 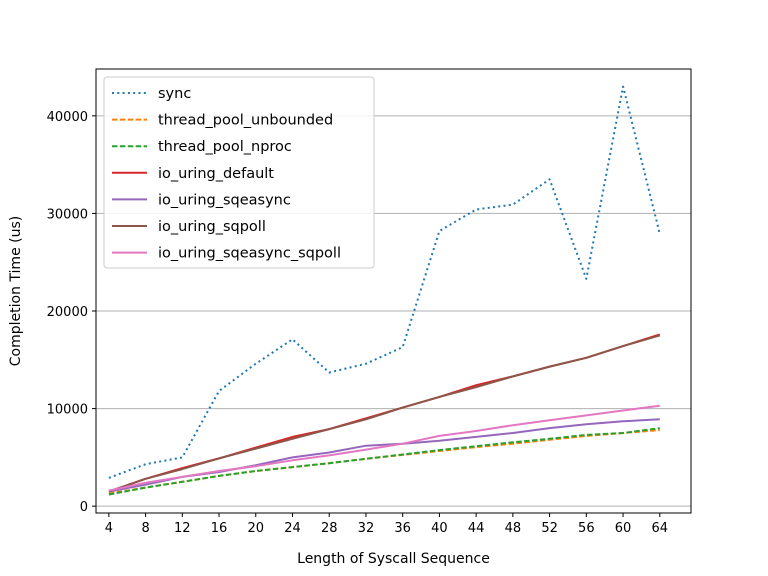 I want to click on x-tick-label: 8, so click(x=145, y=528).